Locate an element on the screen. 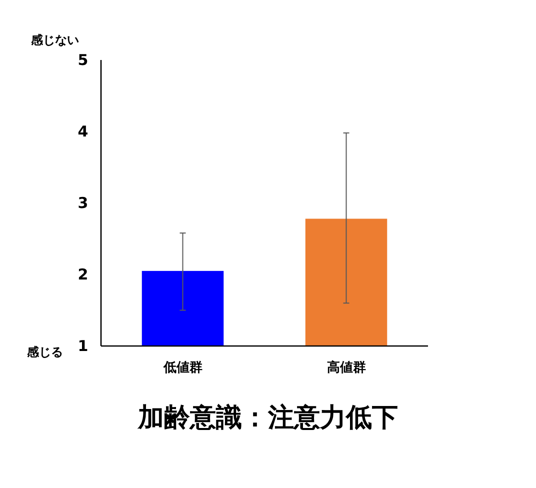 The image size is (536, 488). title: 加齢意識：注意力低下 is located at coordinates (268, 418).